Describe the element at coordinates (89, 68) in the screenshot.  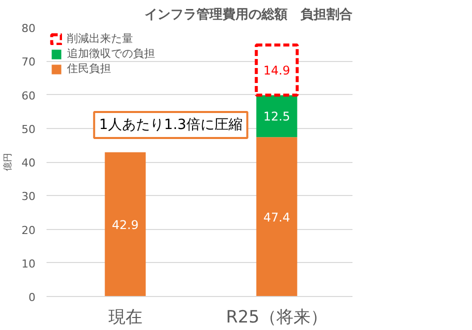
I see `legend-label: 住民負担` at that location.